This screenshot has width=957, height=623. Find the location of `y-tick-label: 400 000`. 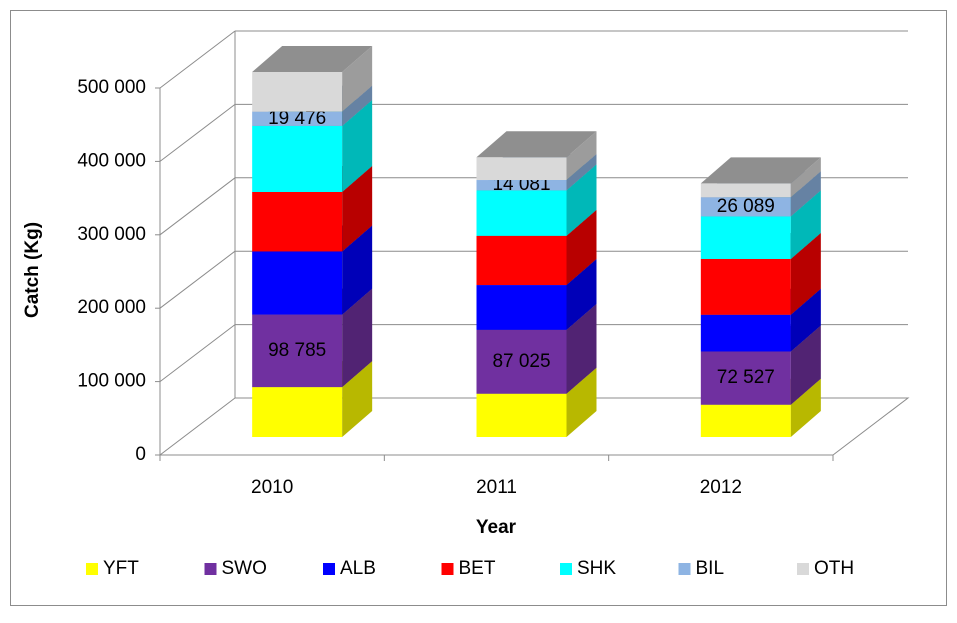

y-tick-label: 400 000 is located at coordinates (111, 160).